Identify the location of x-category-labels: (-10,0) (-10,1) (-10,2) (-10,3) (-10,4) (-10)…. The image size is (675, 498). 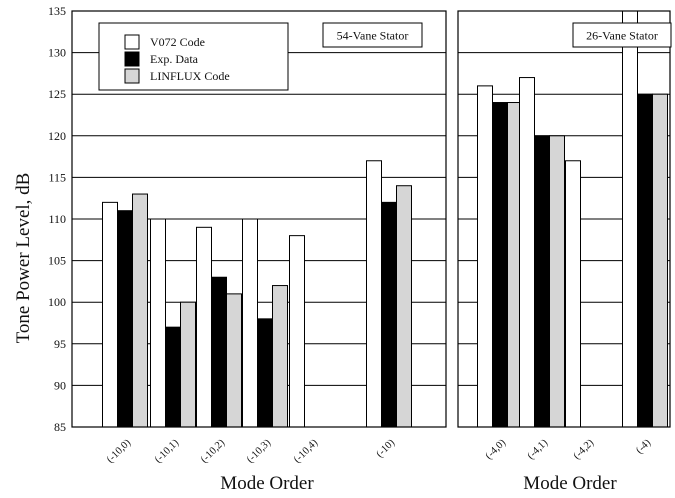
(379, 451).